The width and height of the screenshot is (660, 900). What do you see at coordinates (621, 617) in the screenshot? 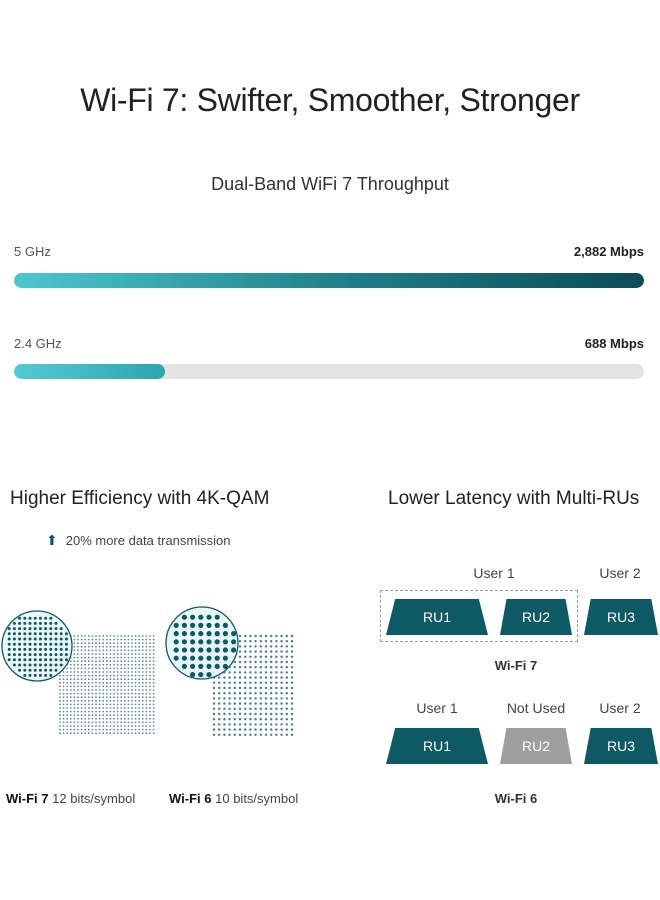
I see `wifi7-ru3: RU3` at bounding box center [621, 617].